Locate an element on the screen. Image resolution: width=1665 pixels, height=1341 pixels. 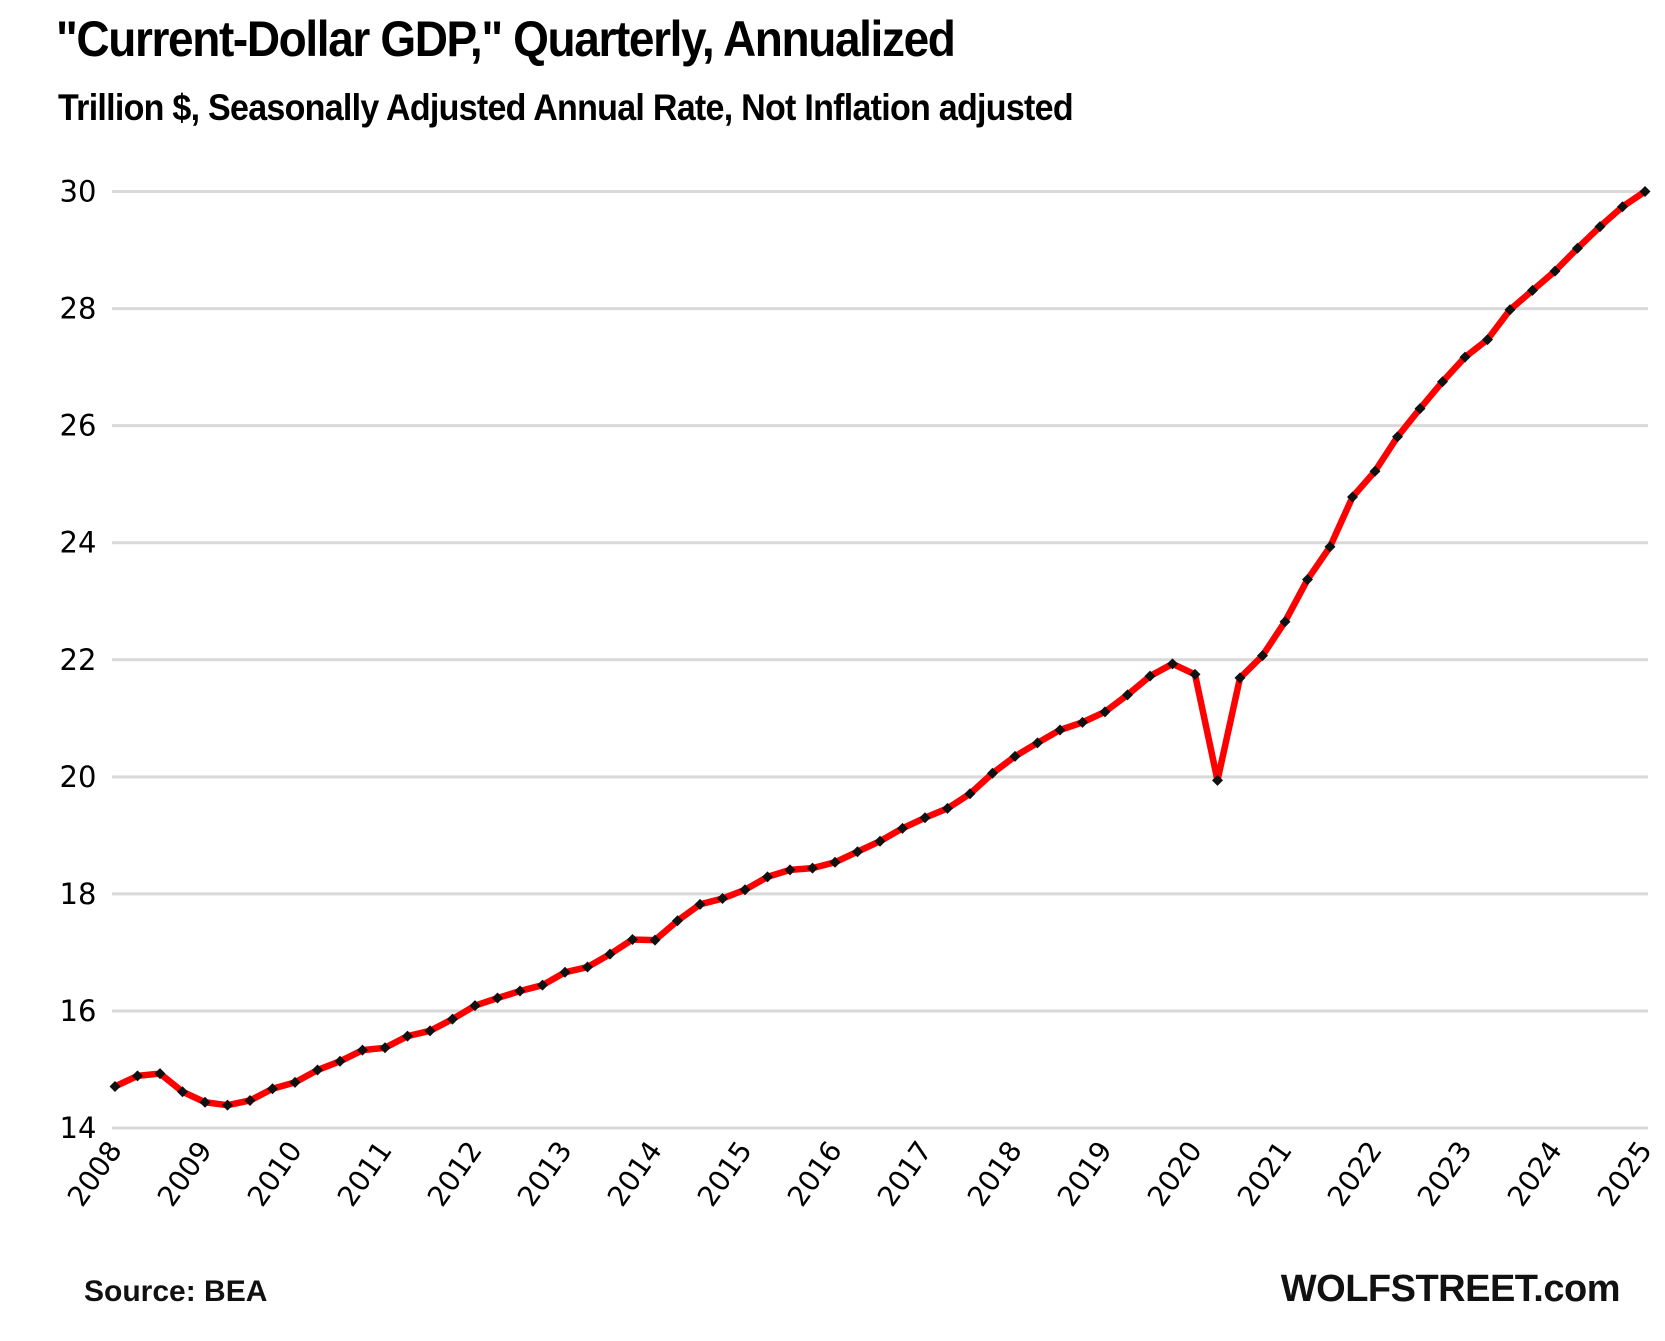
source-note: Source: BEA is located at coordinates (176, 1291).